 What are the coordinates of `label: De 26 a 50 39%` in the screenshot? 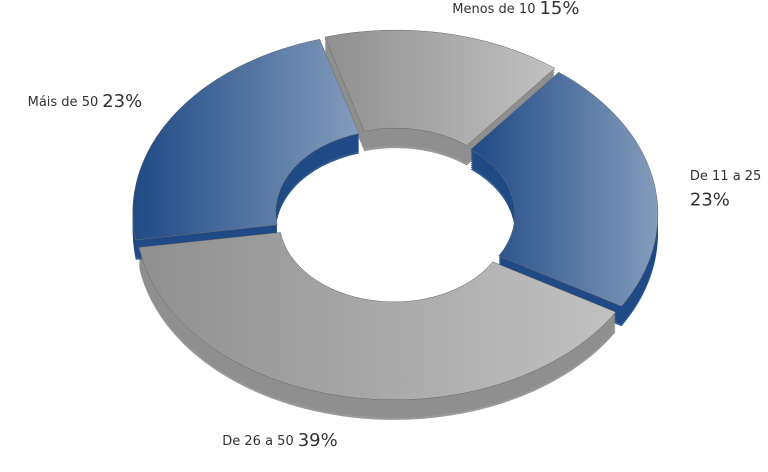 It's located at (279, 440).